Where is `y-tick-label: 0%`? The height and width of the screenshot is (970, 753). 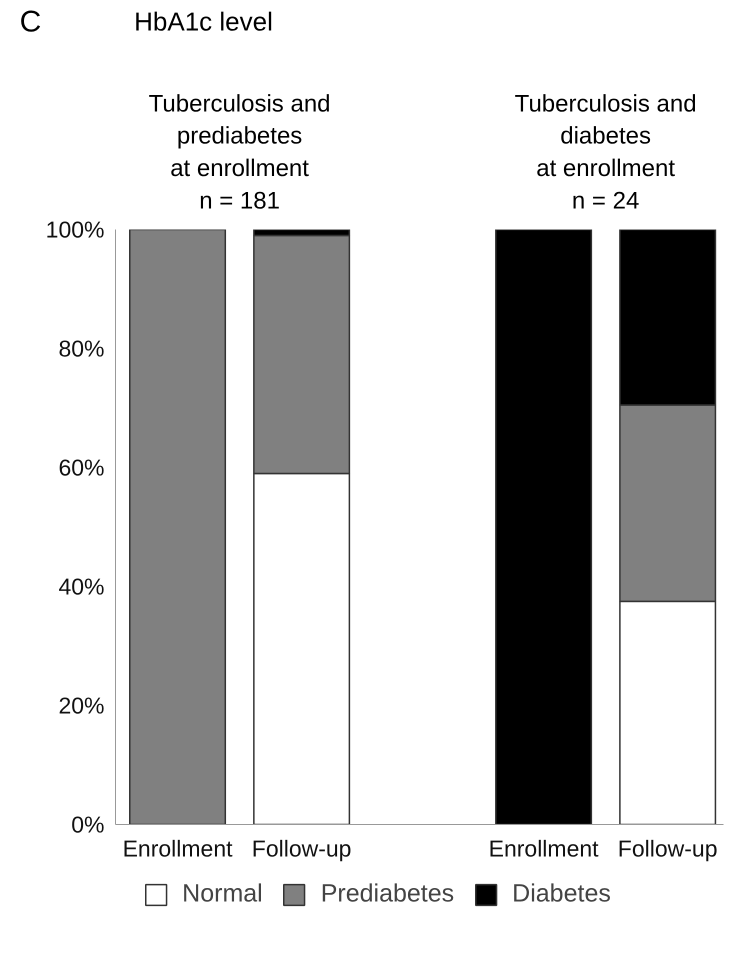
y-tick-label: 0% is located at coordinates (88, 825).